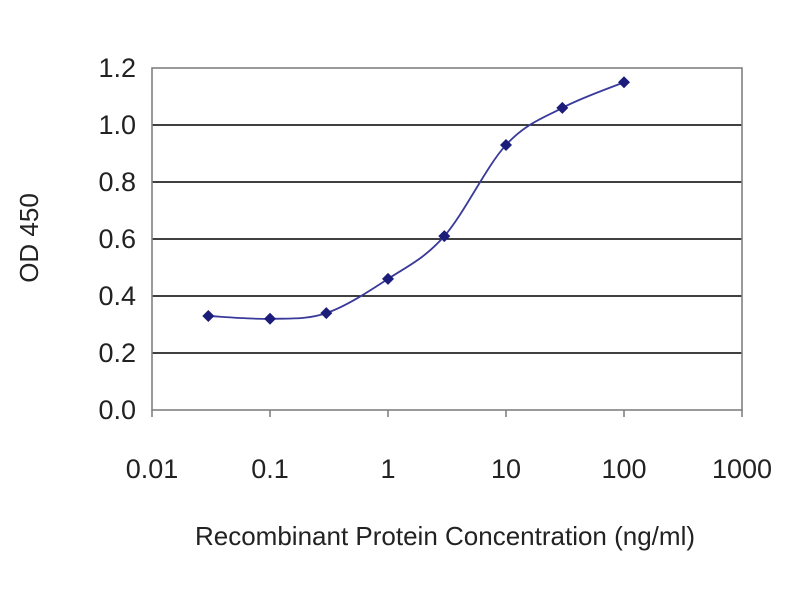 The image size is (800, 600). Describe the element at coordinates (117, 296) in the screenshot. I see `y-tick-label: 0.4` at that location.